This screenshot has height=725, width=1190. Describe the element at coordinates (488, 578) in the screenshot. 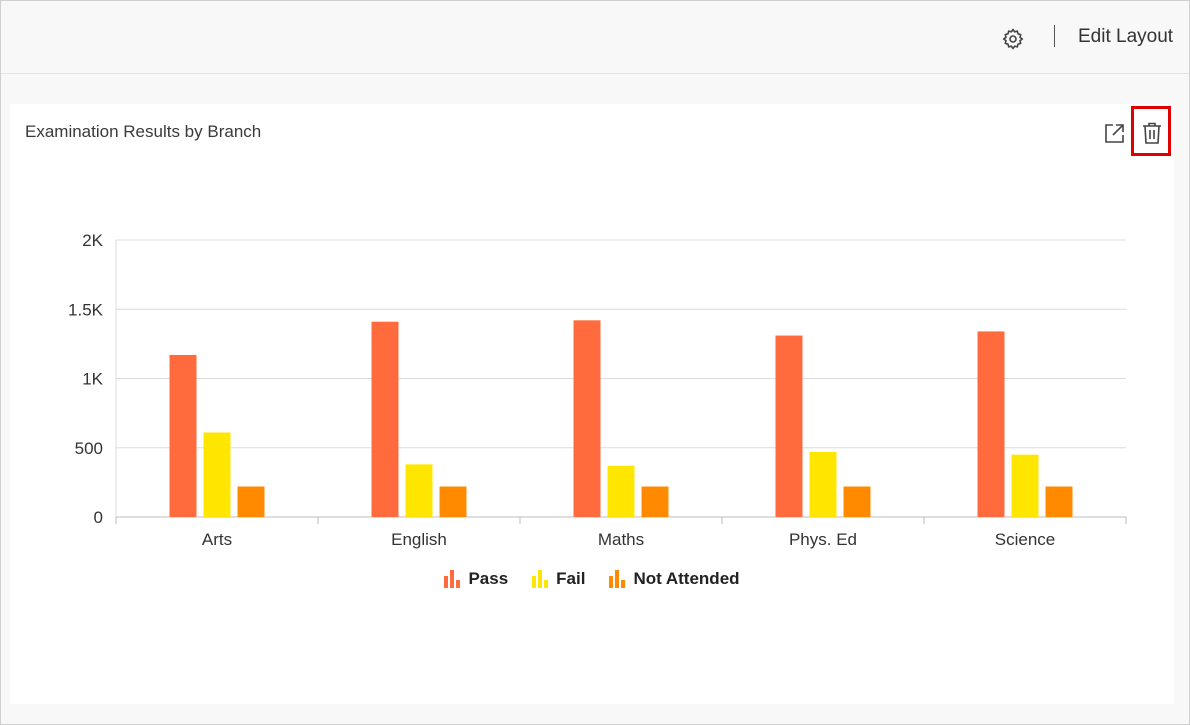

I see `legend-label: Pass` at that location.